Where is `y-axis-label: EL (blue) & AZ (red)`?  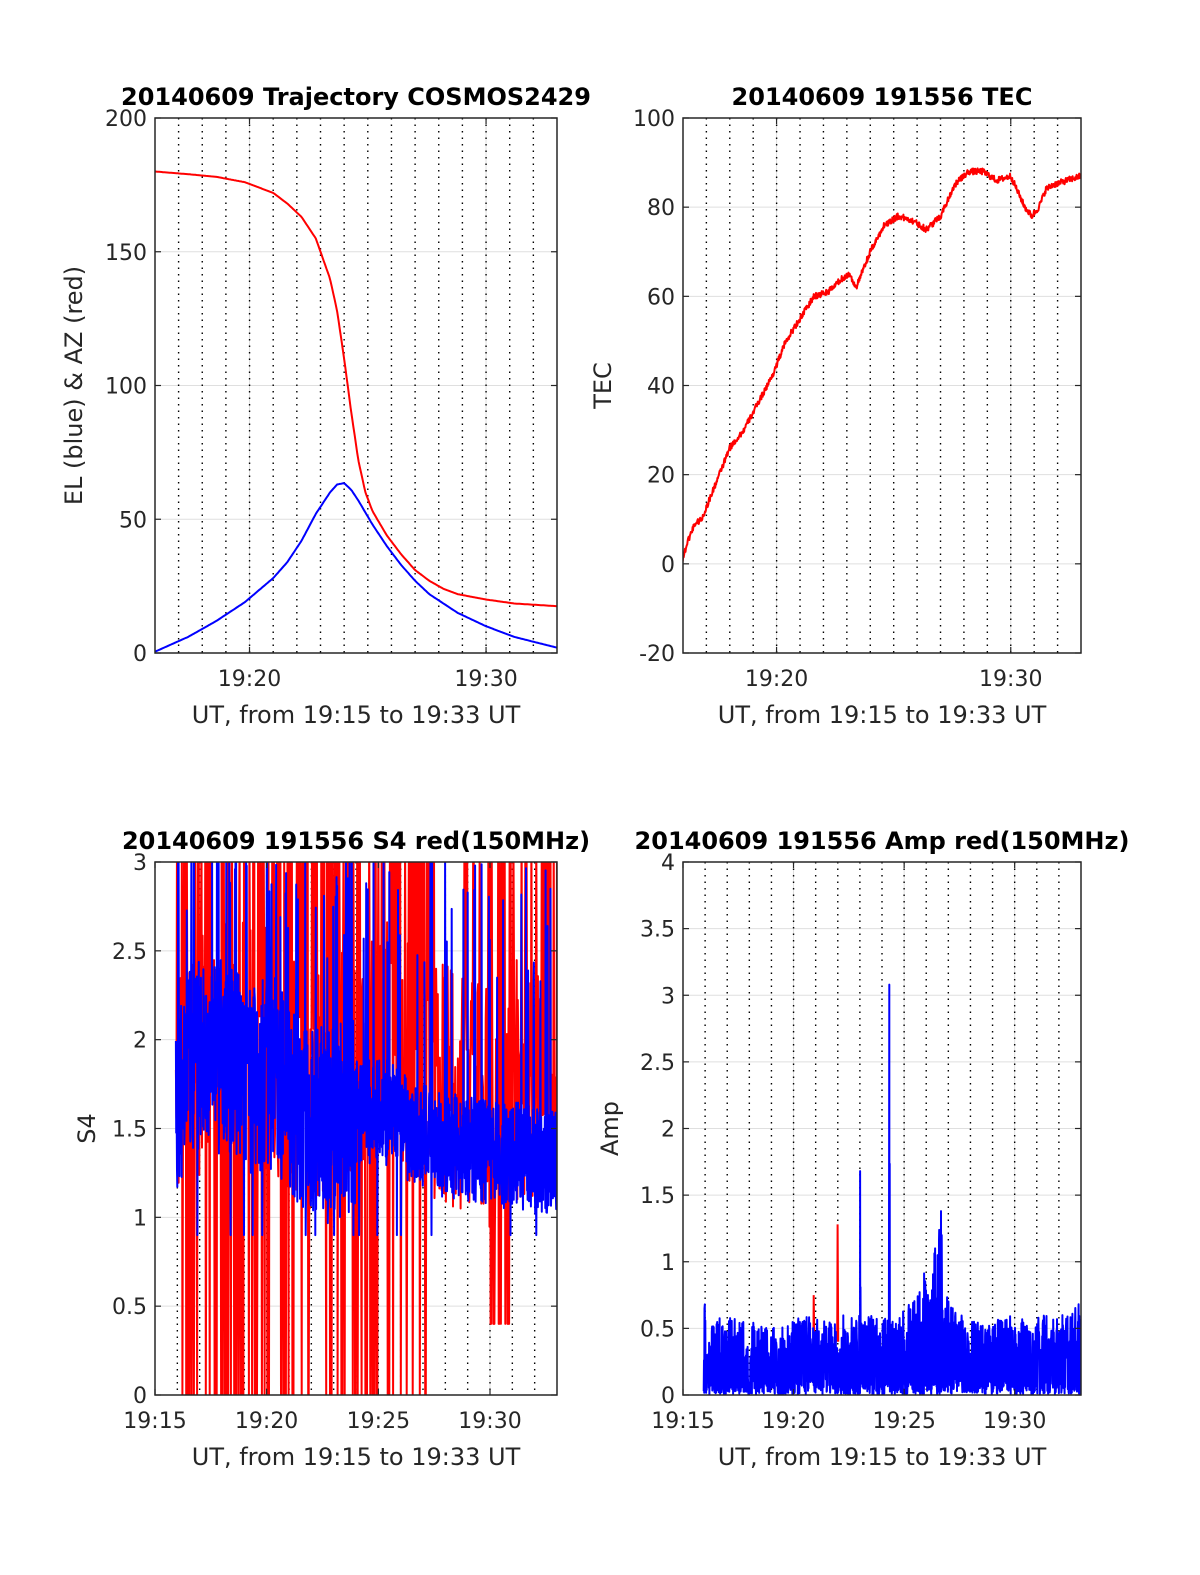
y-axis-label: EL (blue) & AZ (red) is located at coordinates (74, 385).